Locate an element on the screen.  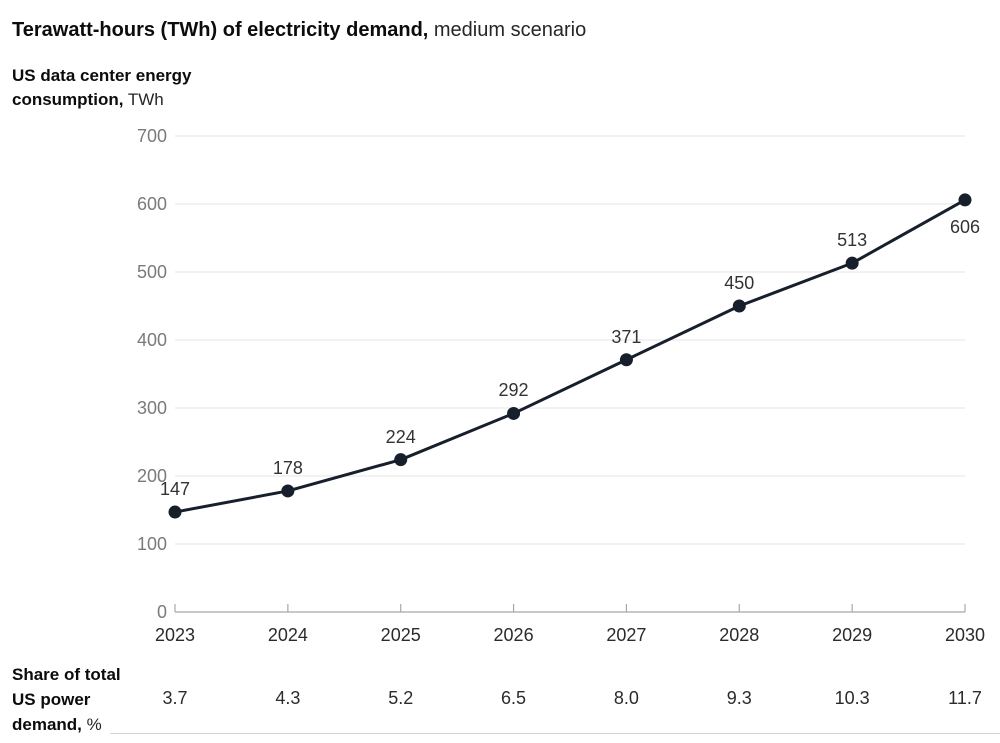
y-tick-label: 200 is located at coordinates (151, 476).